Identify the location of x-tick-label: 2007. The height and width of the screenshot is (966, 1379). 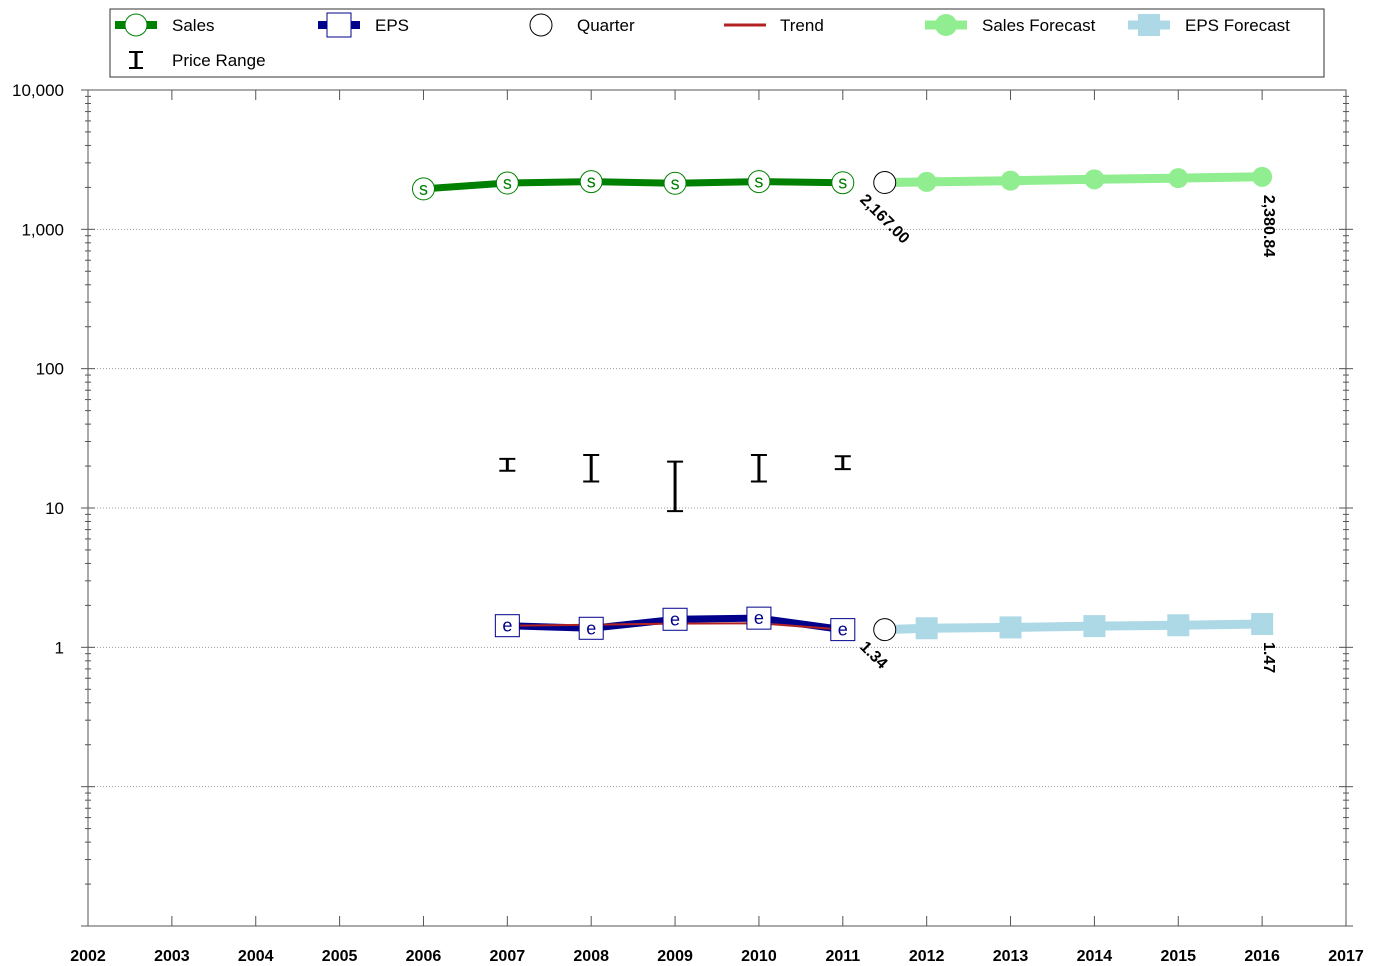
(508, 956).